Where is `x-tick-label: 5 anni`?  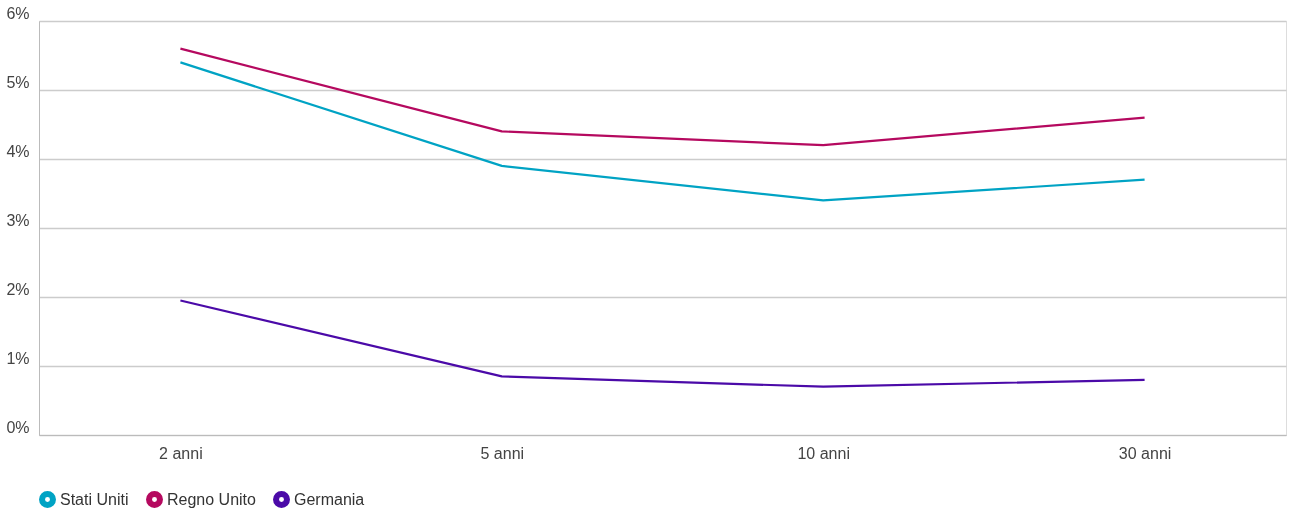
x-tick-label: 5 anni is located at coordinates (502, 453).